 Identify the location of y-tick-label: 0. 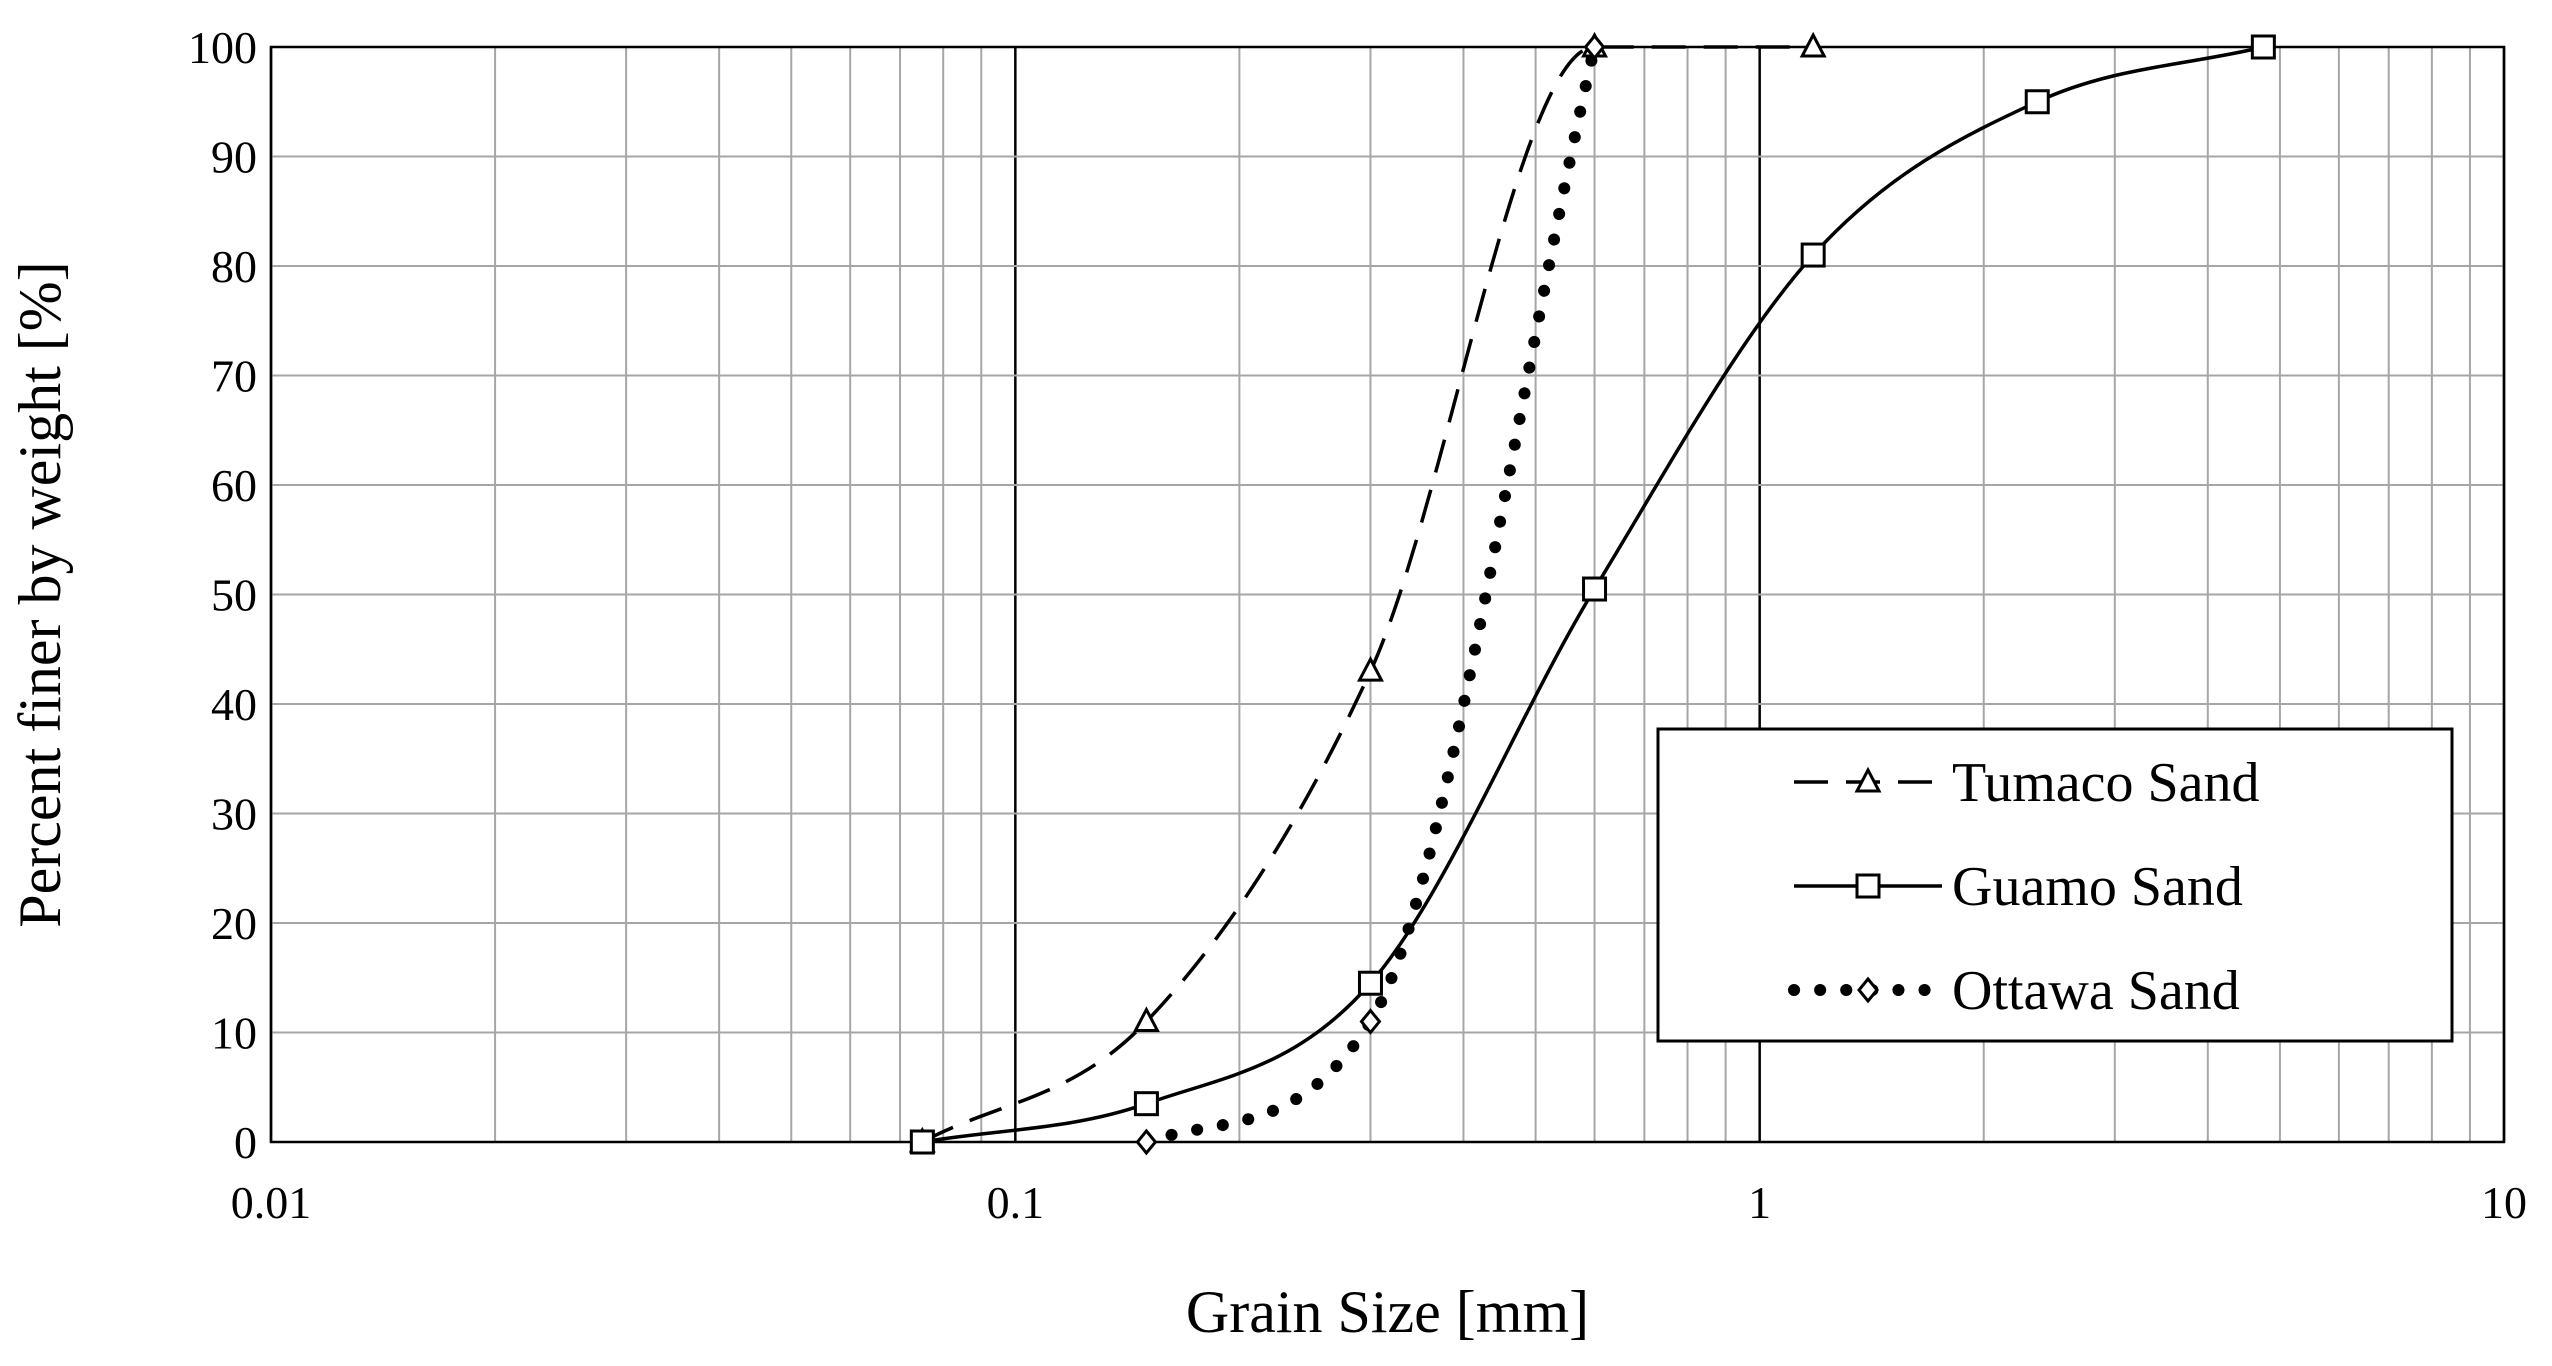
(245, 1142).